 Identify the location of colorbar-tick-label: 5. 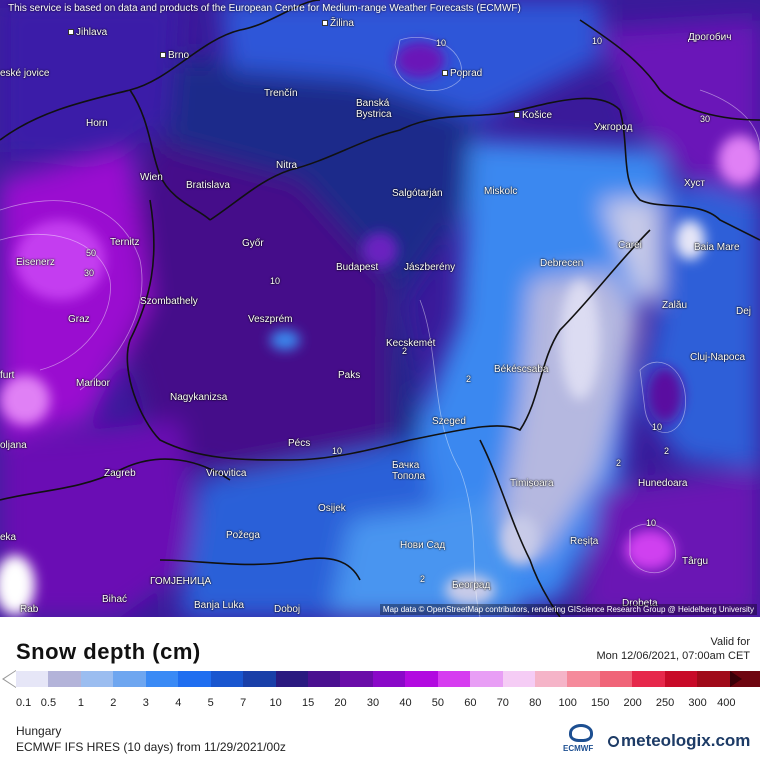
(210, 703).